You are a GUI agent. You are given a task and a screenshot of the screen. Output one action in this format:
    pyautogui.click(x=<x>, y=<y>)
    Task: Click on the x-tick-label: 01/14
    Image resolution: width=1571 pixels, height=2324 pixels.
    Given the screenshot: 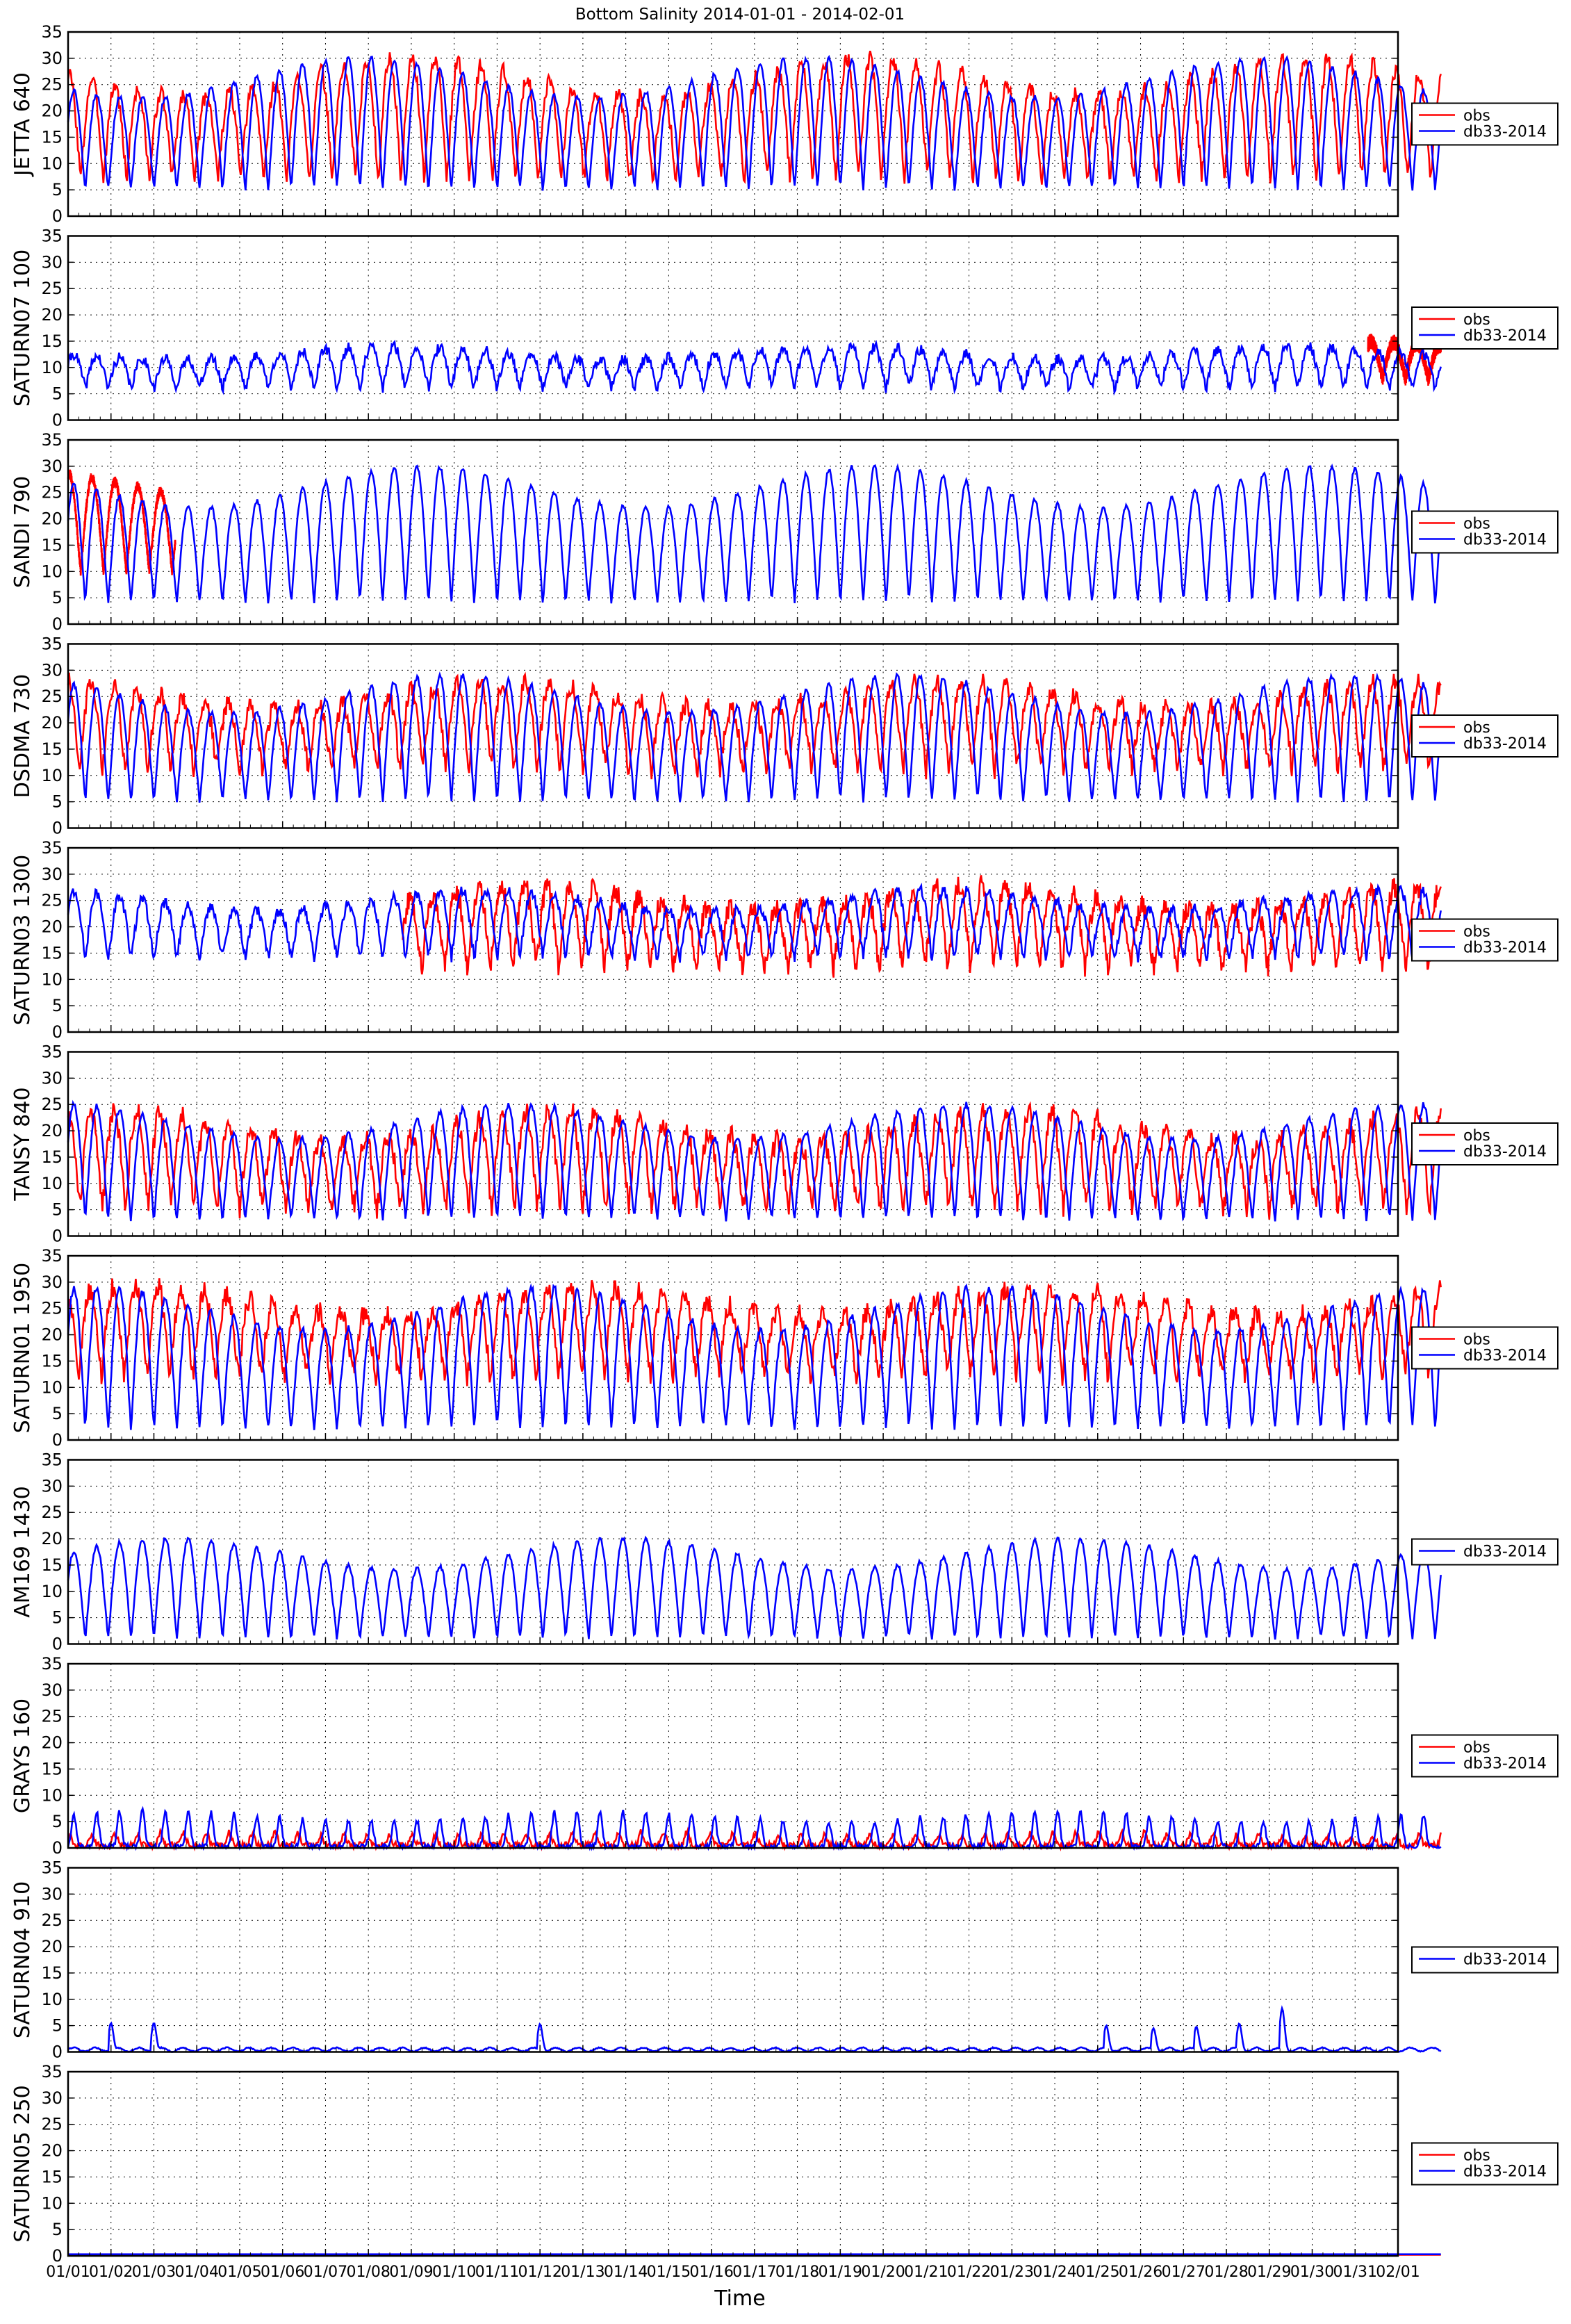 What is the action you would take?
    pyautogui.click(x=626, y=2272)
    